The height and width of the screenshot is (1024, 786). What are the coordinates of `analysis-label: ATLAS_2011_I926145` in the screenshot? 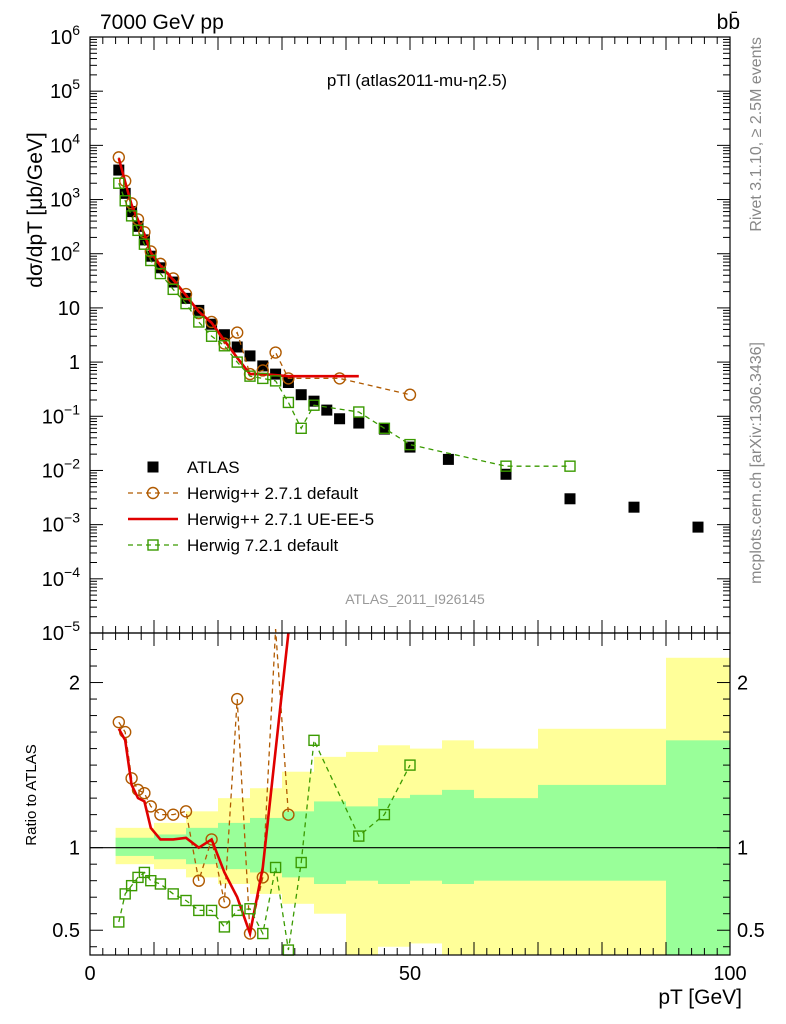 It's located at (415, 599).